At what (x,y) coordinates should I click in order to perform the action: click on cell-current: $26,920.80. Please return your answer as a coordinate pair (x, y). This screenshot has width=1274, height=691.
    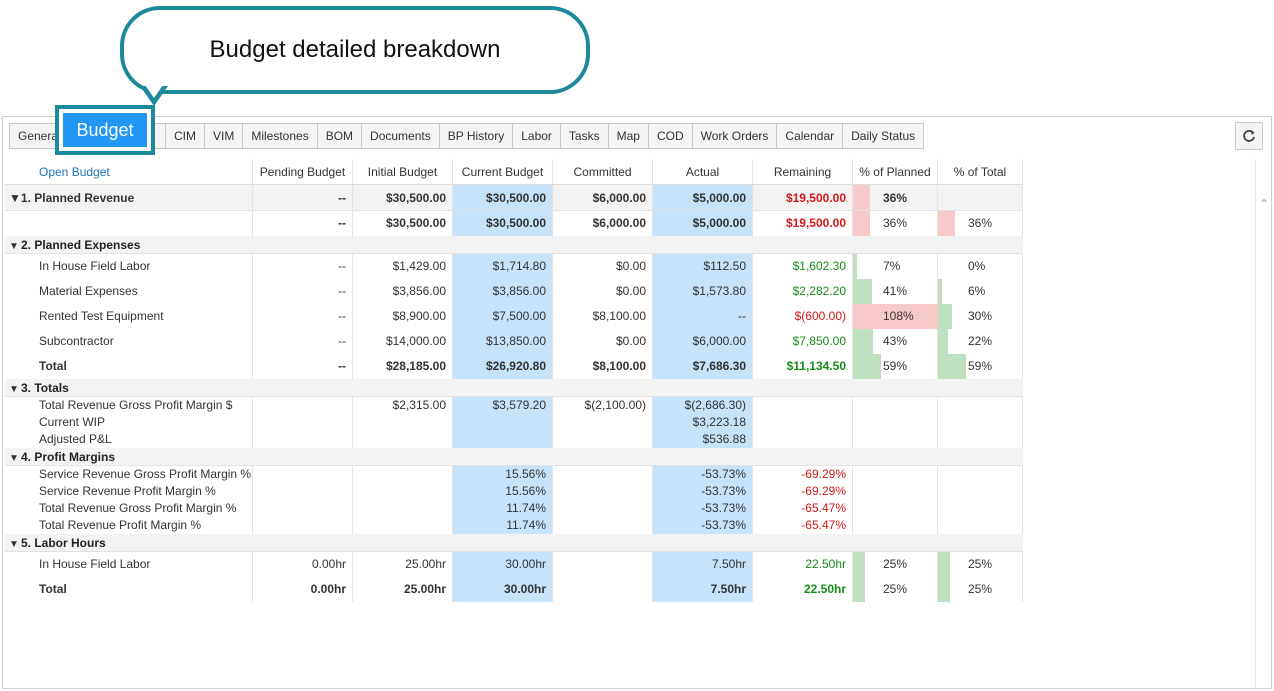
    Looking at the image, I should click on (503, 366).